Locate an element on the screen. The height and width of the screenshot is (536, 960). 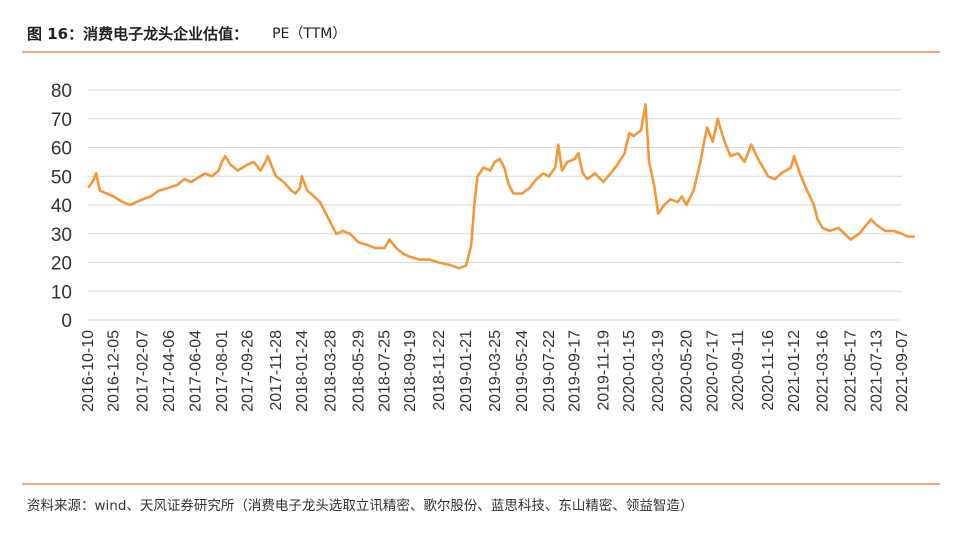
x-tick-label: 2018-03-28 is located at coordinates (330, 371).